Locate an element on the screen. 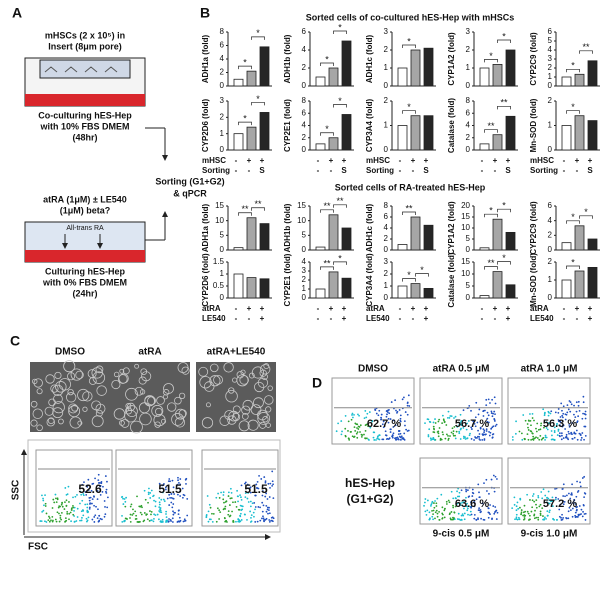 Image resolution: width=609 pixels, height=597 pixels. gate-percent: 52.6 is located at coordinates (90, 489).